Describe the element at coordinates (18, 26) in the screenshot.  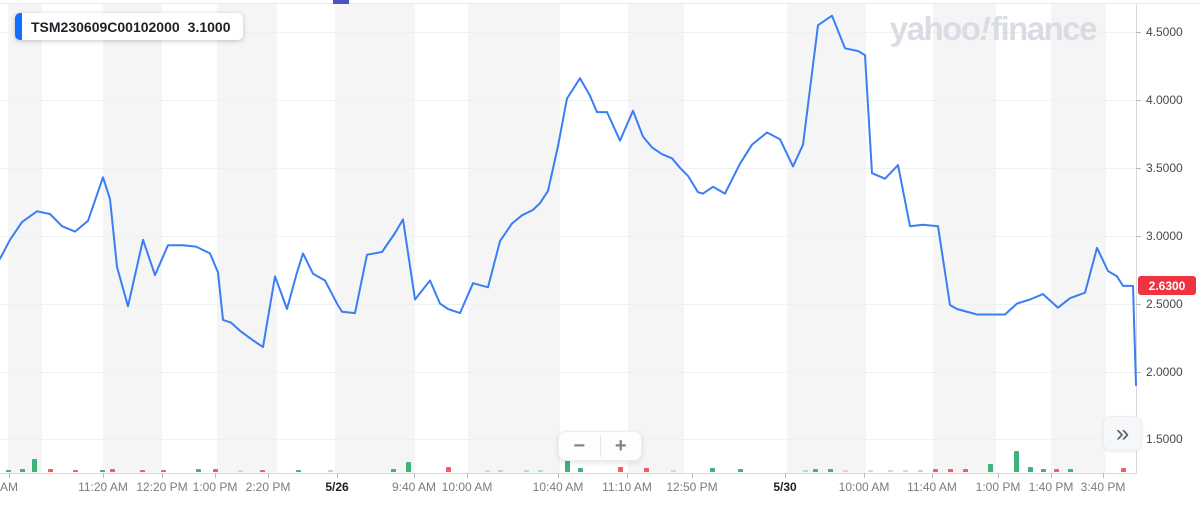
I see `legend-color-bar-icon` at that location.